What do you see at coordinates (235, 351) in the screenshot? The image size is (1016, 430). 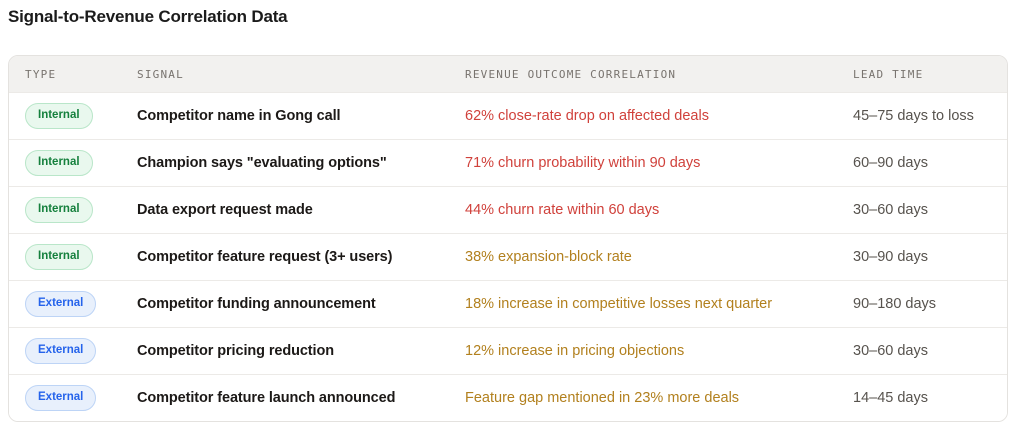 I see `signal-text: Competitor pricing reduction` at bounding box center [235, 351].